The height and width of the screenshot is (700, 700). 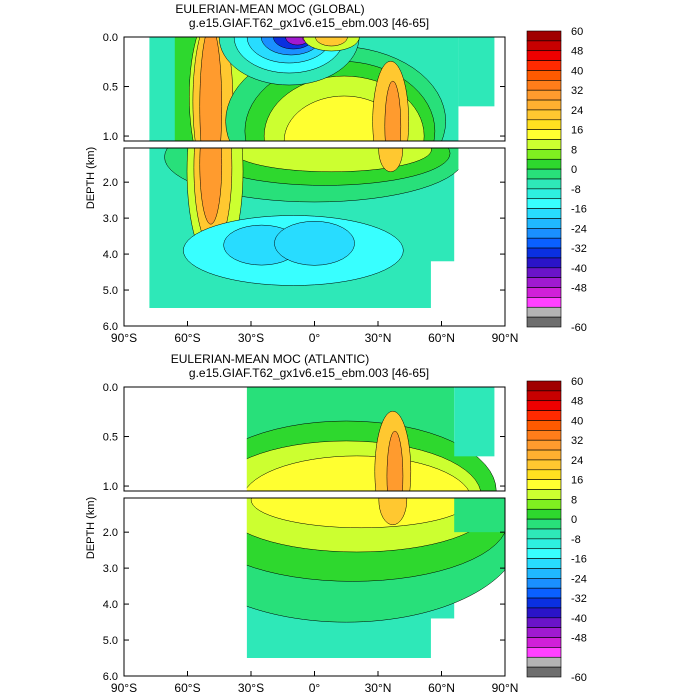 I want to click on chart-title: EULERIAN-MEAN MOC (GLOBAL), so click(x=269, y=9).